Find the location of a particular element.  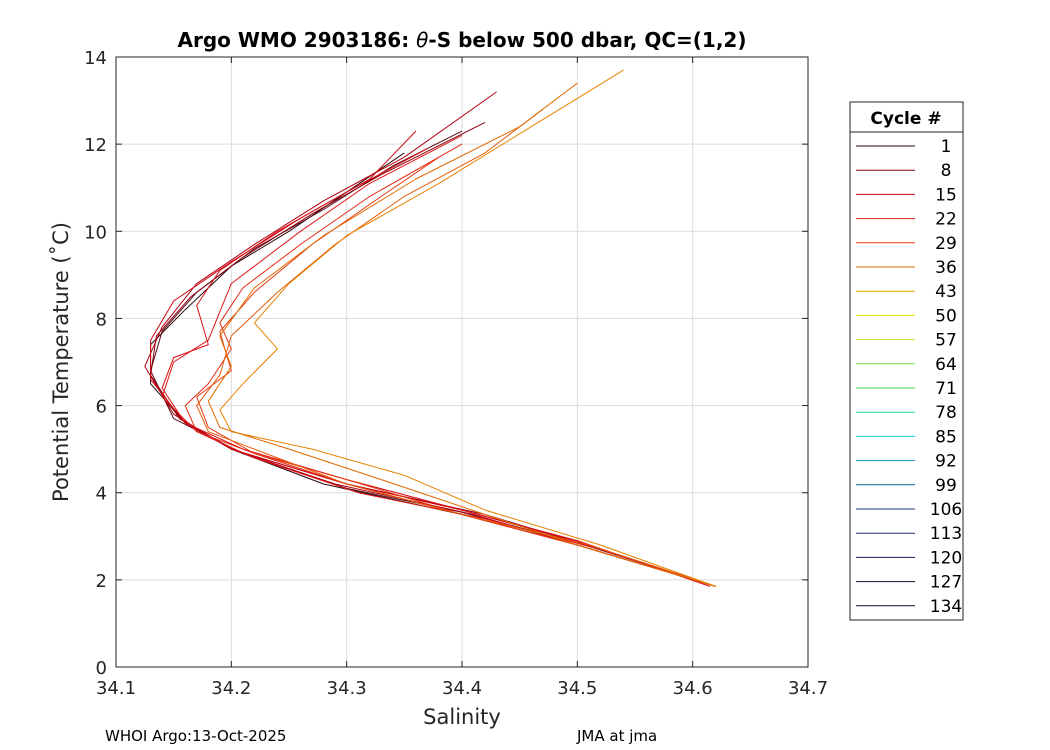

footer-credit: JMA at jma is located at coordinates (616, 736).